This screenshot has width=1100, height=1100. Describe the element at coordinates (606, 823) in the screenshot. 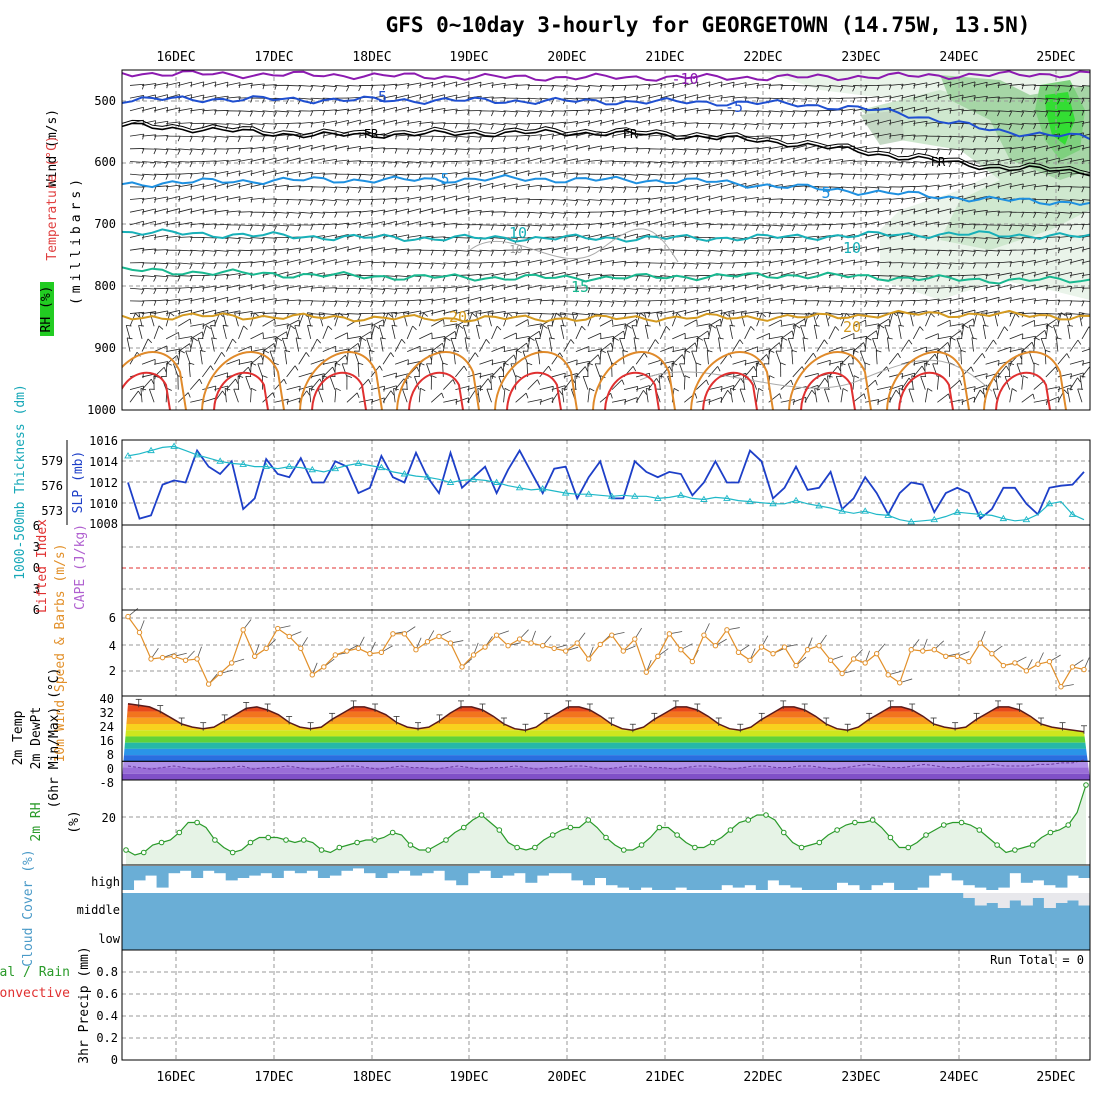

I see `2m-rh-series` at that location.